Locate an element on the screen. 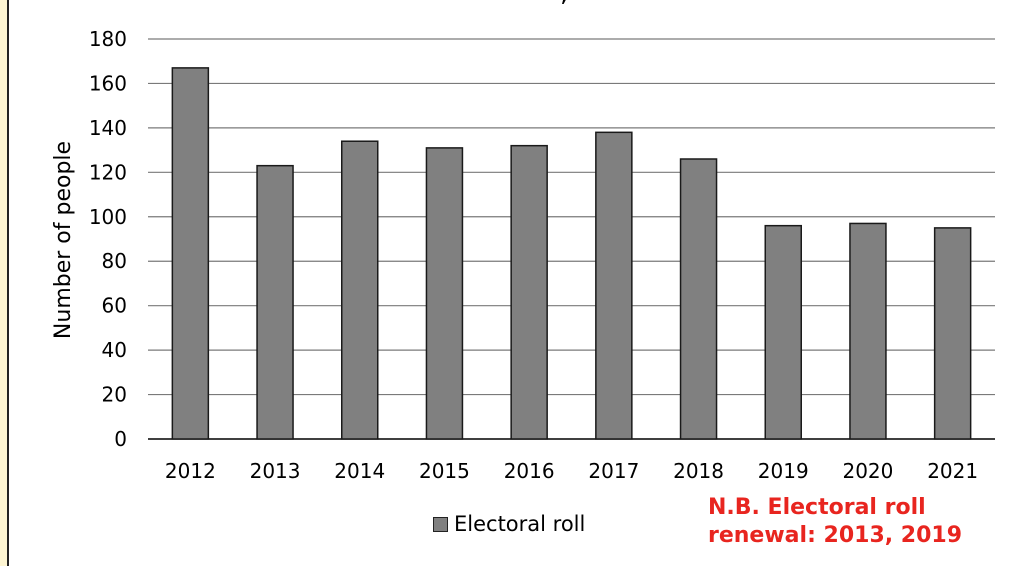  y-tick-label: 80 is located at coordinates (114, 261).